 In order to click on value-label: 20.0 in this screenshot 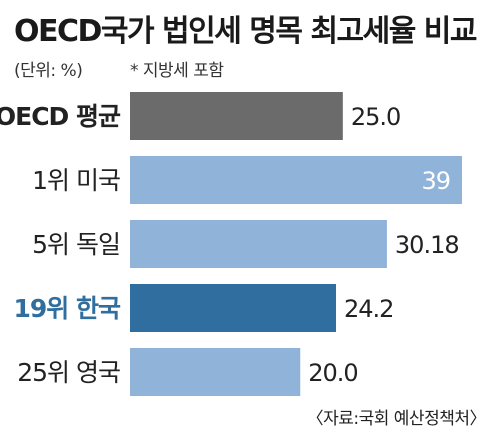, I will do `click(332, 373)`.